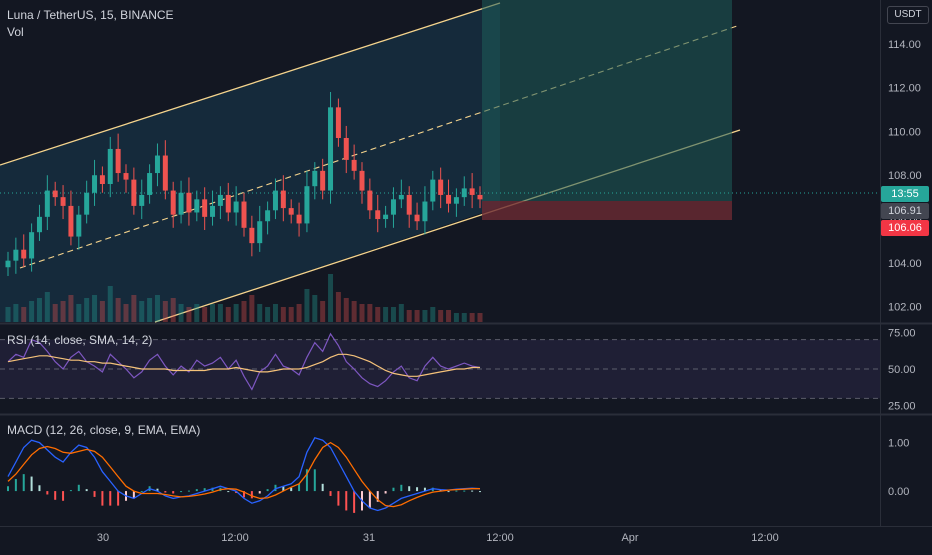 Image resolution: width=932 pixels, height=555 pixels. I want to click on time-tick-label: Apr, so click(629, 538).